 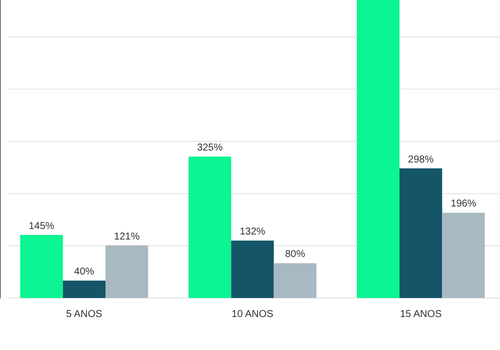 I want to click on data-label: 40%, so click(x=84, y=272).